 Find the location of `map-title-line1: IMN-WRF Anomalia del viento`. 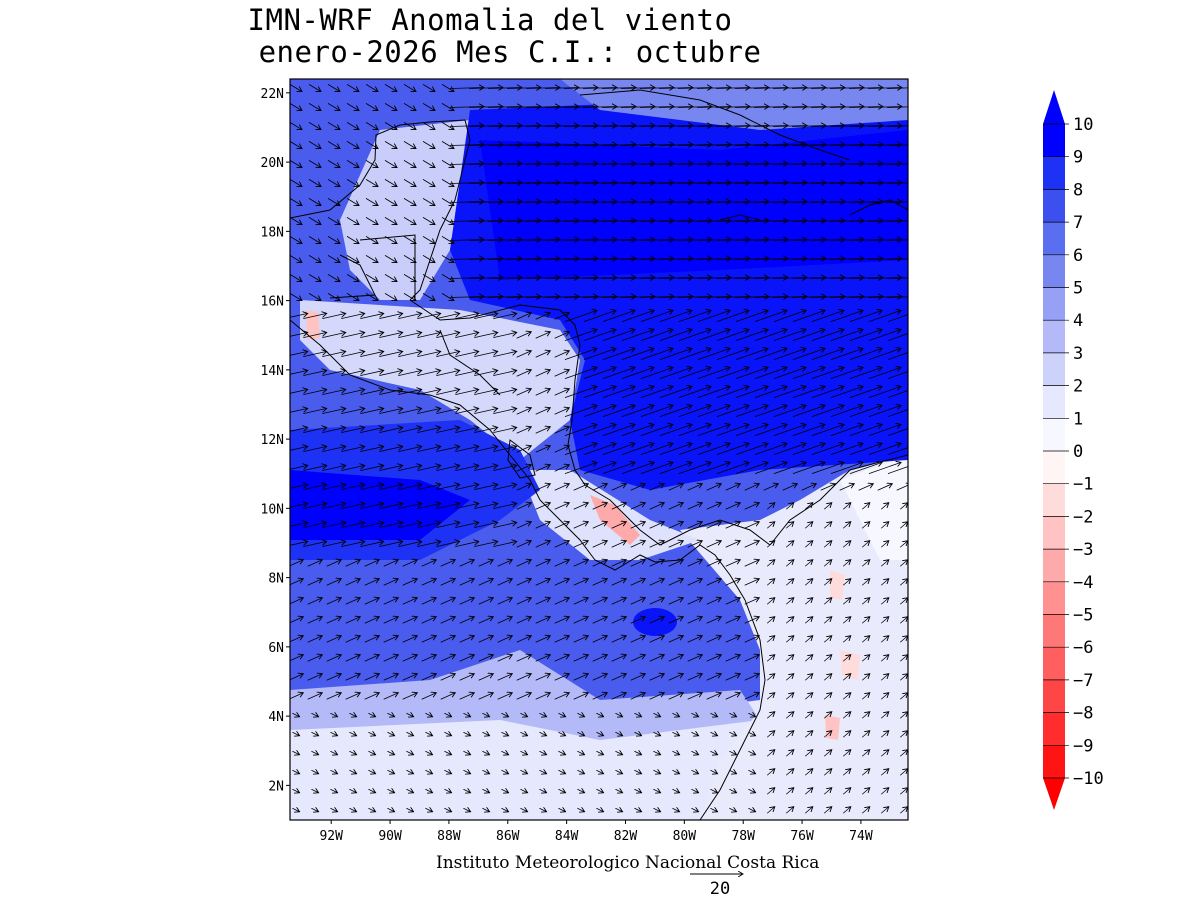

map-title-line1: IMN-WRF Anomalia del viento is located at coordinates (490, 20).